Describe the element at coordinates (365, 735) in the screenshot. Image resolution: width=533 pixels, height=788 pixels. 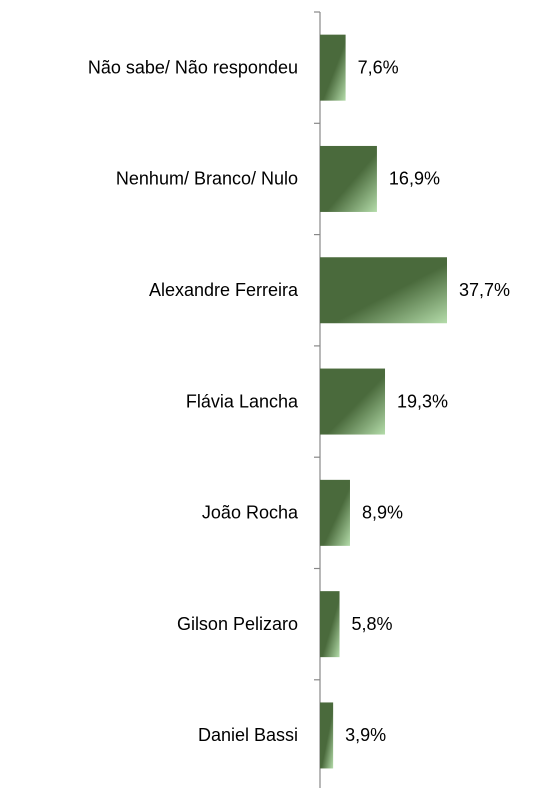
I see `value-label: 3,9%` at that location.